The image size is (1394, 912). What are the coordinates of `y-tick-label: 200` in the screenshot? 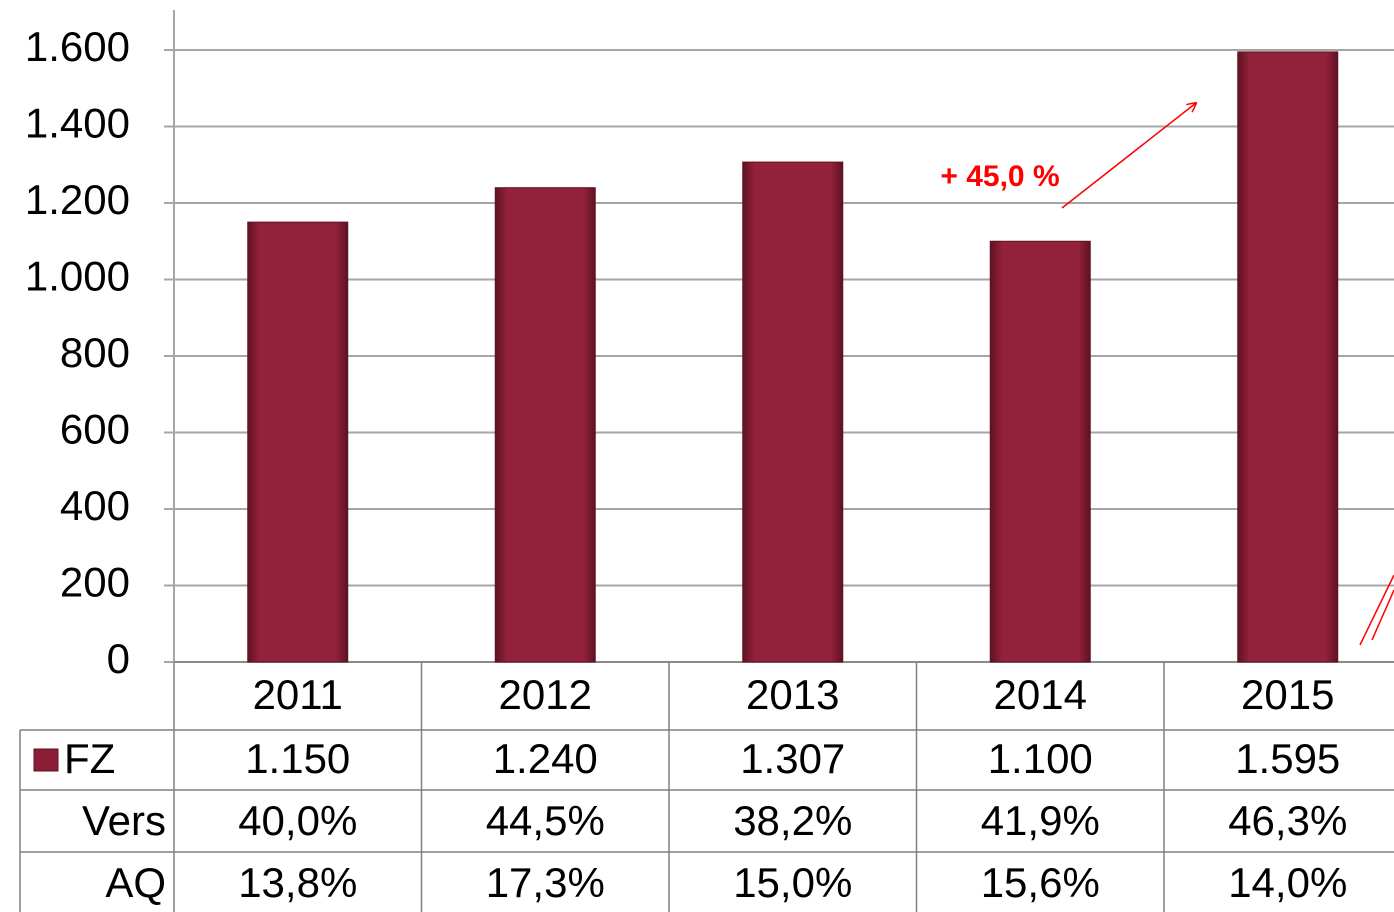 It's located at (95, 582).